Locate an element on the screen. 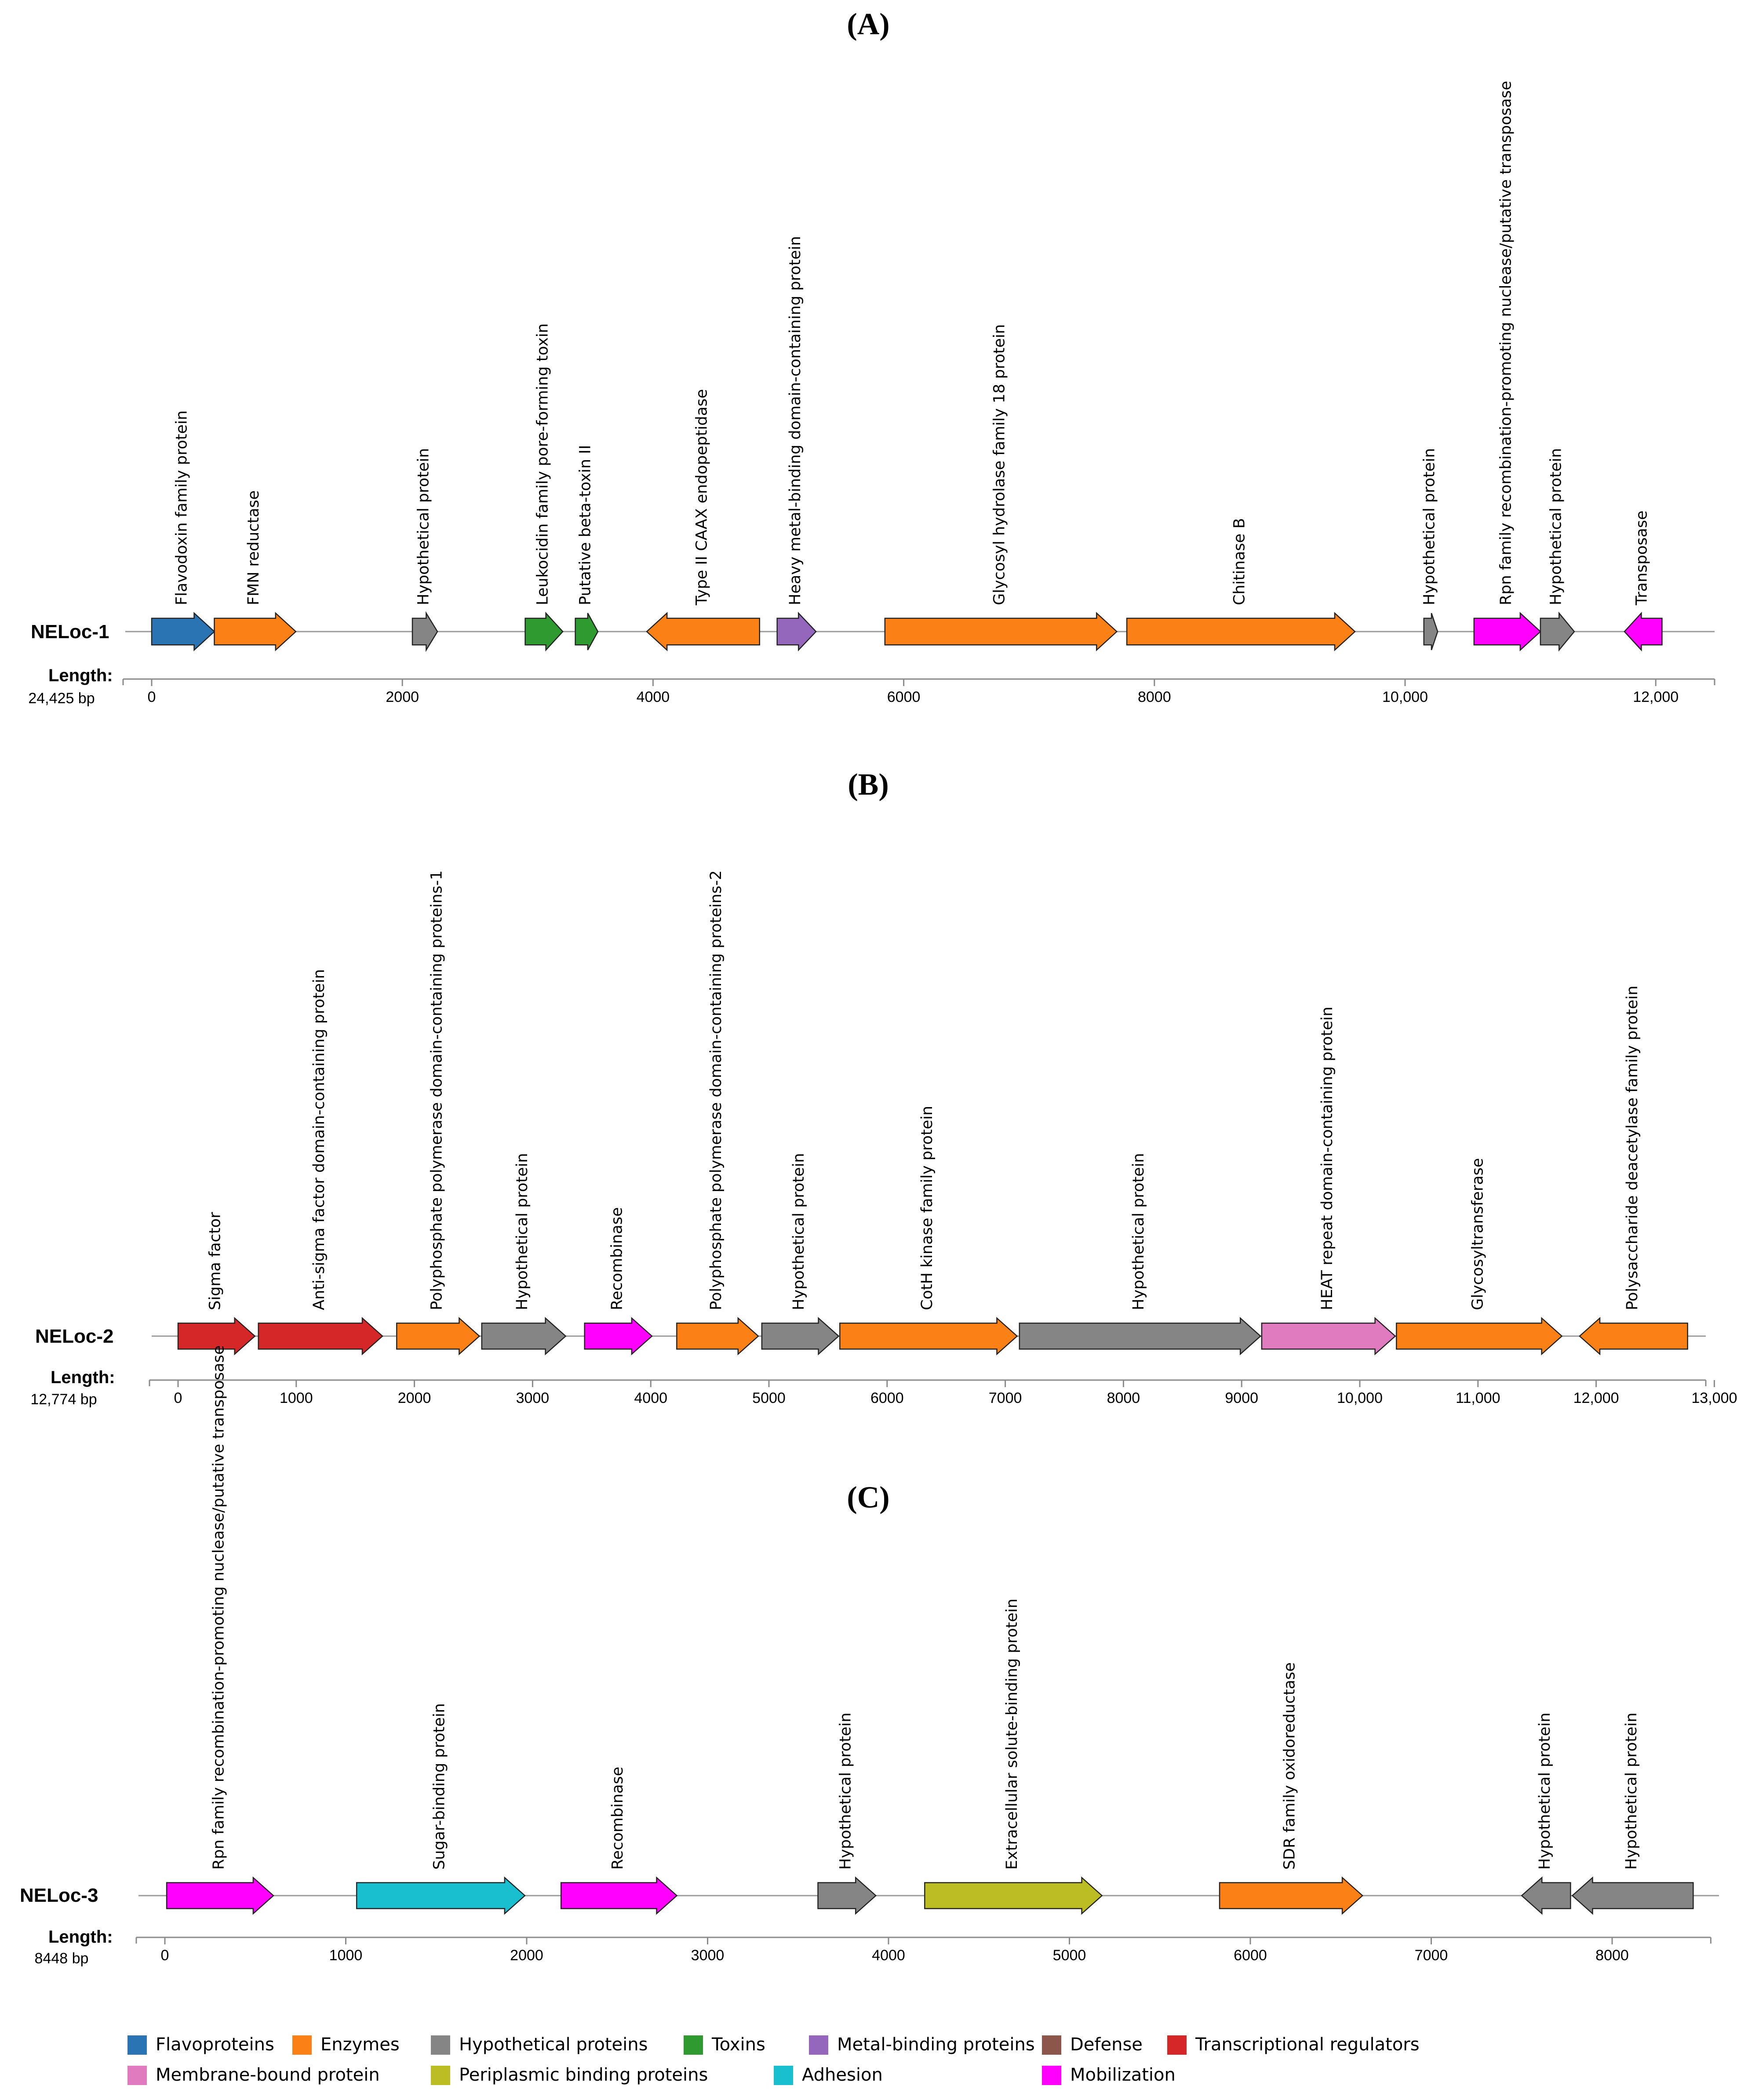 The width and height of the screenshot is (1737, 2100). gene-arrow-sigma-factor is located at coordinates (217, 1336).